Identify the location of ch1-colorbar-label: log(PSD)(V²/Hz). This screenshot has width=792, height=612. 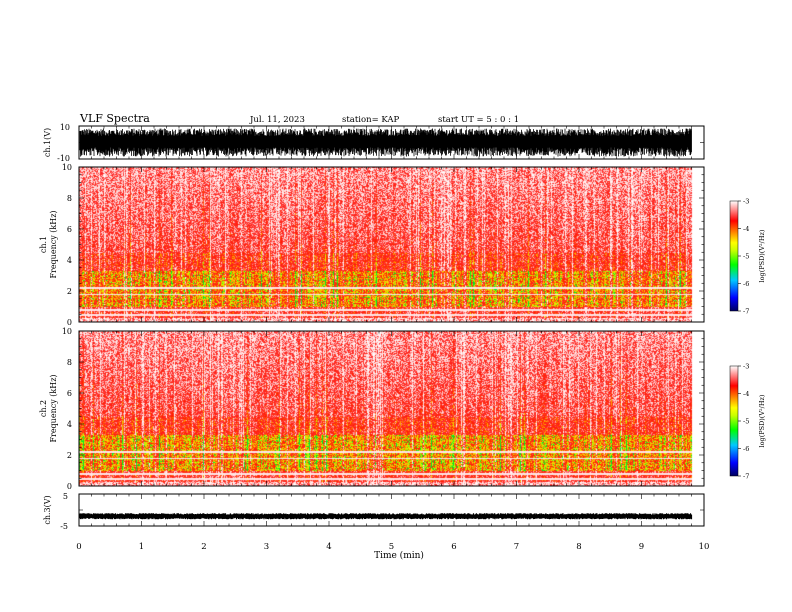
(762, 255).